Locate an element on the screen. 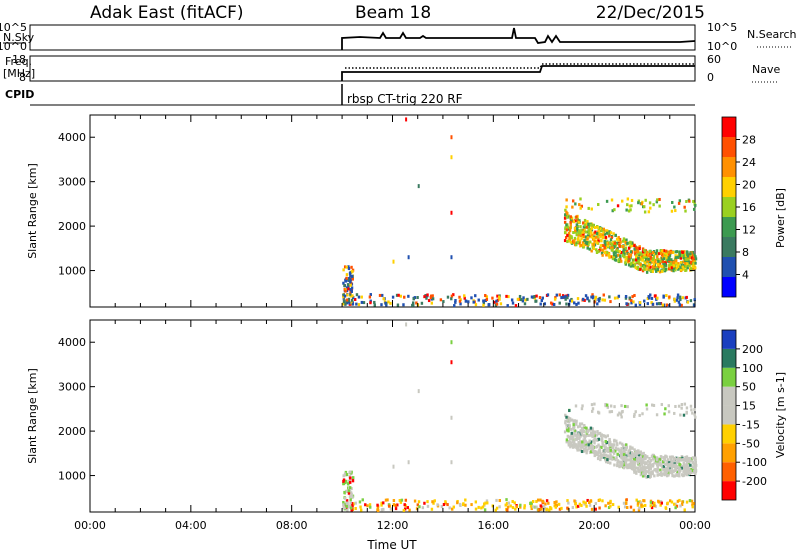  power-colorbar-ticks: 28 24 20 16 12 8 4 is located at coordinates (746, 208).